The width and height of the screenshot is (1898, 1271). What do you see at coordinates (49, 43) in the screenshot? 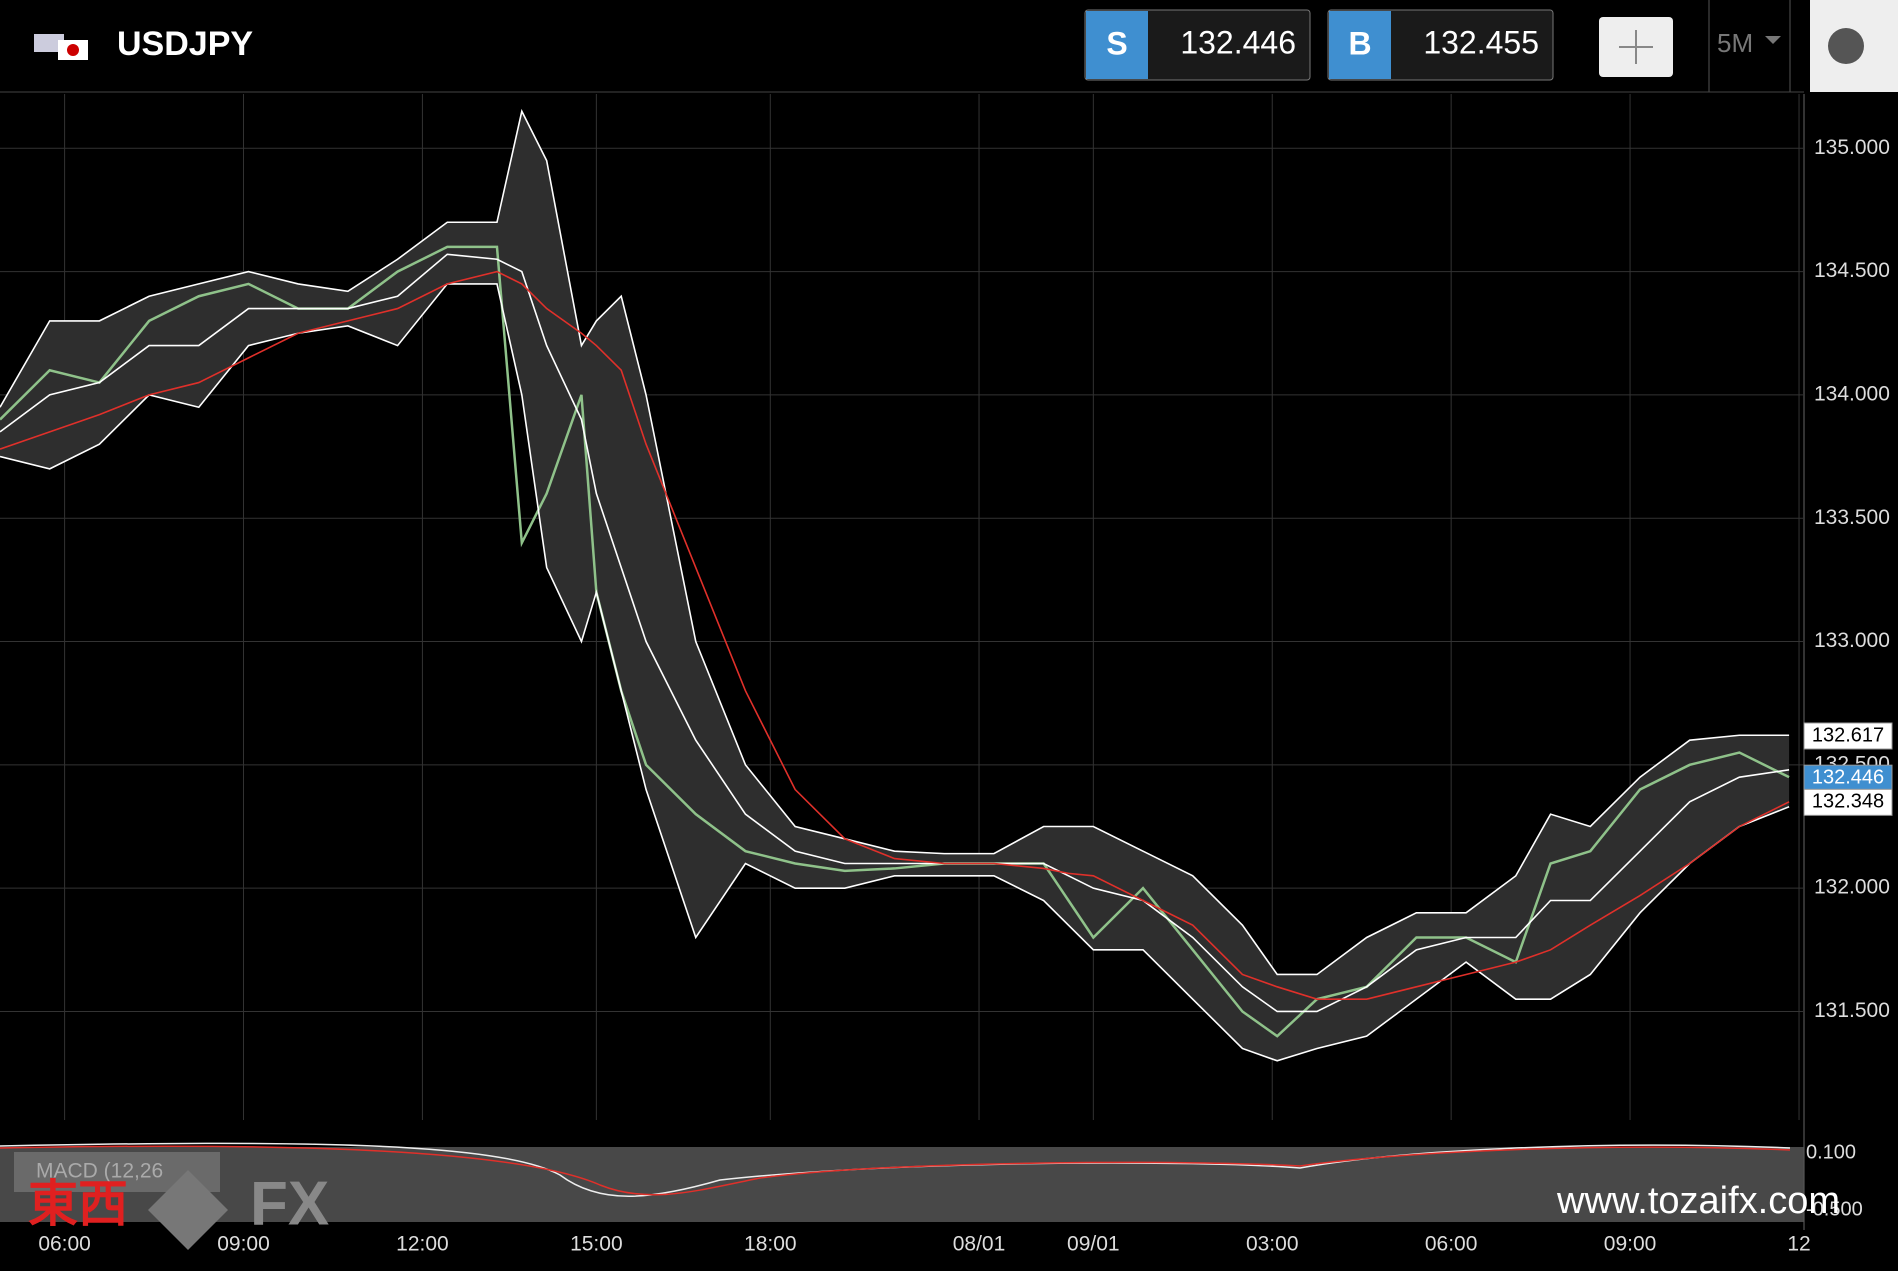
I see `flag-us` at bounding box center [49, 43].